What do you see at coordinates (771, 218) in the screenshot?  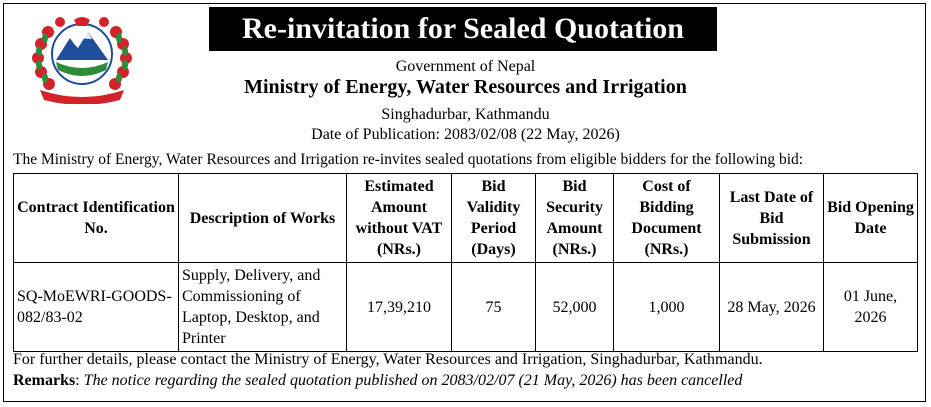 I see `col-last-date: Last Date of Bid Submission` at bounding box center [771, 218].